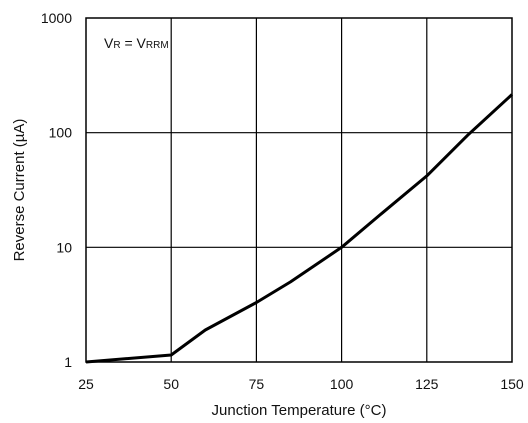  I want to click on x-tick-label: 75, so click(257, 384).